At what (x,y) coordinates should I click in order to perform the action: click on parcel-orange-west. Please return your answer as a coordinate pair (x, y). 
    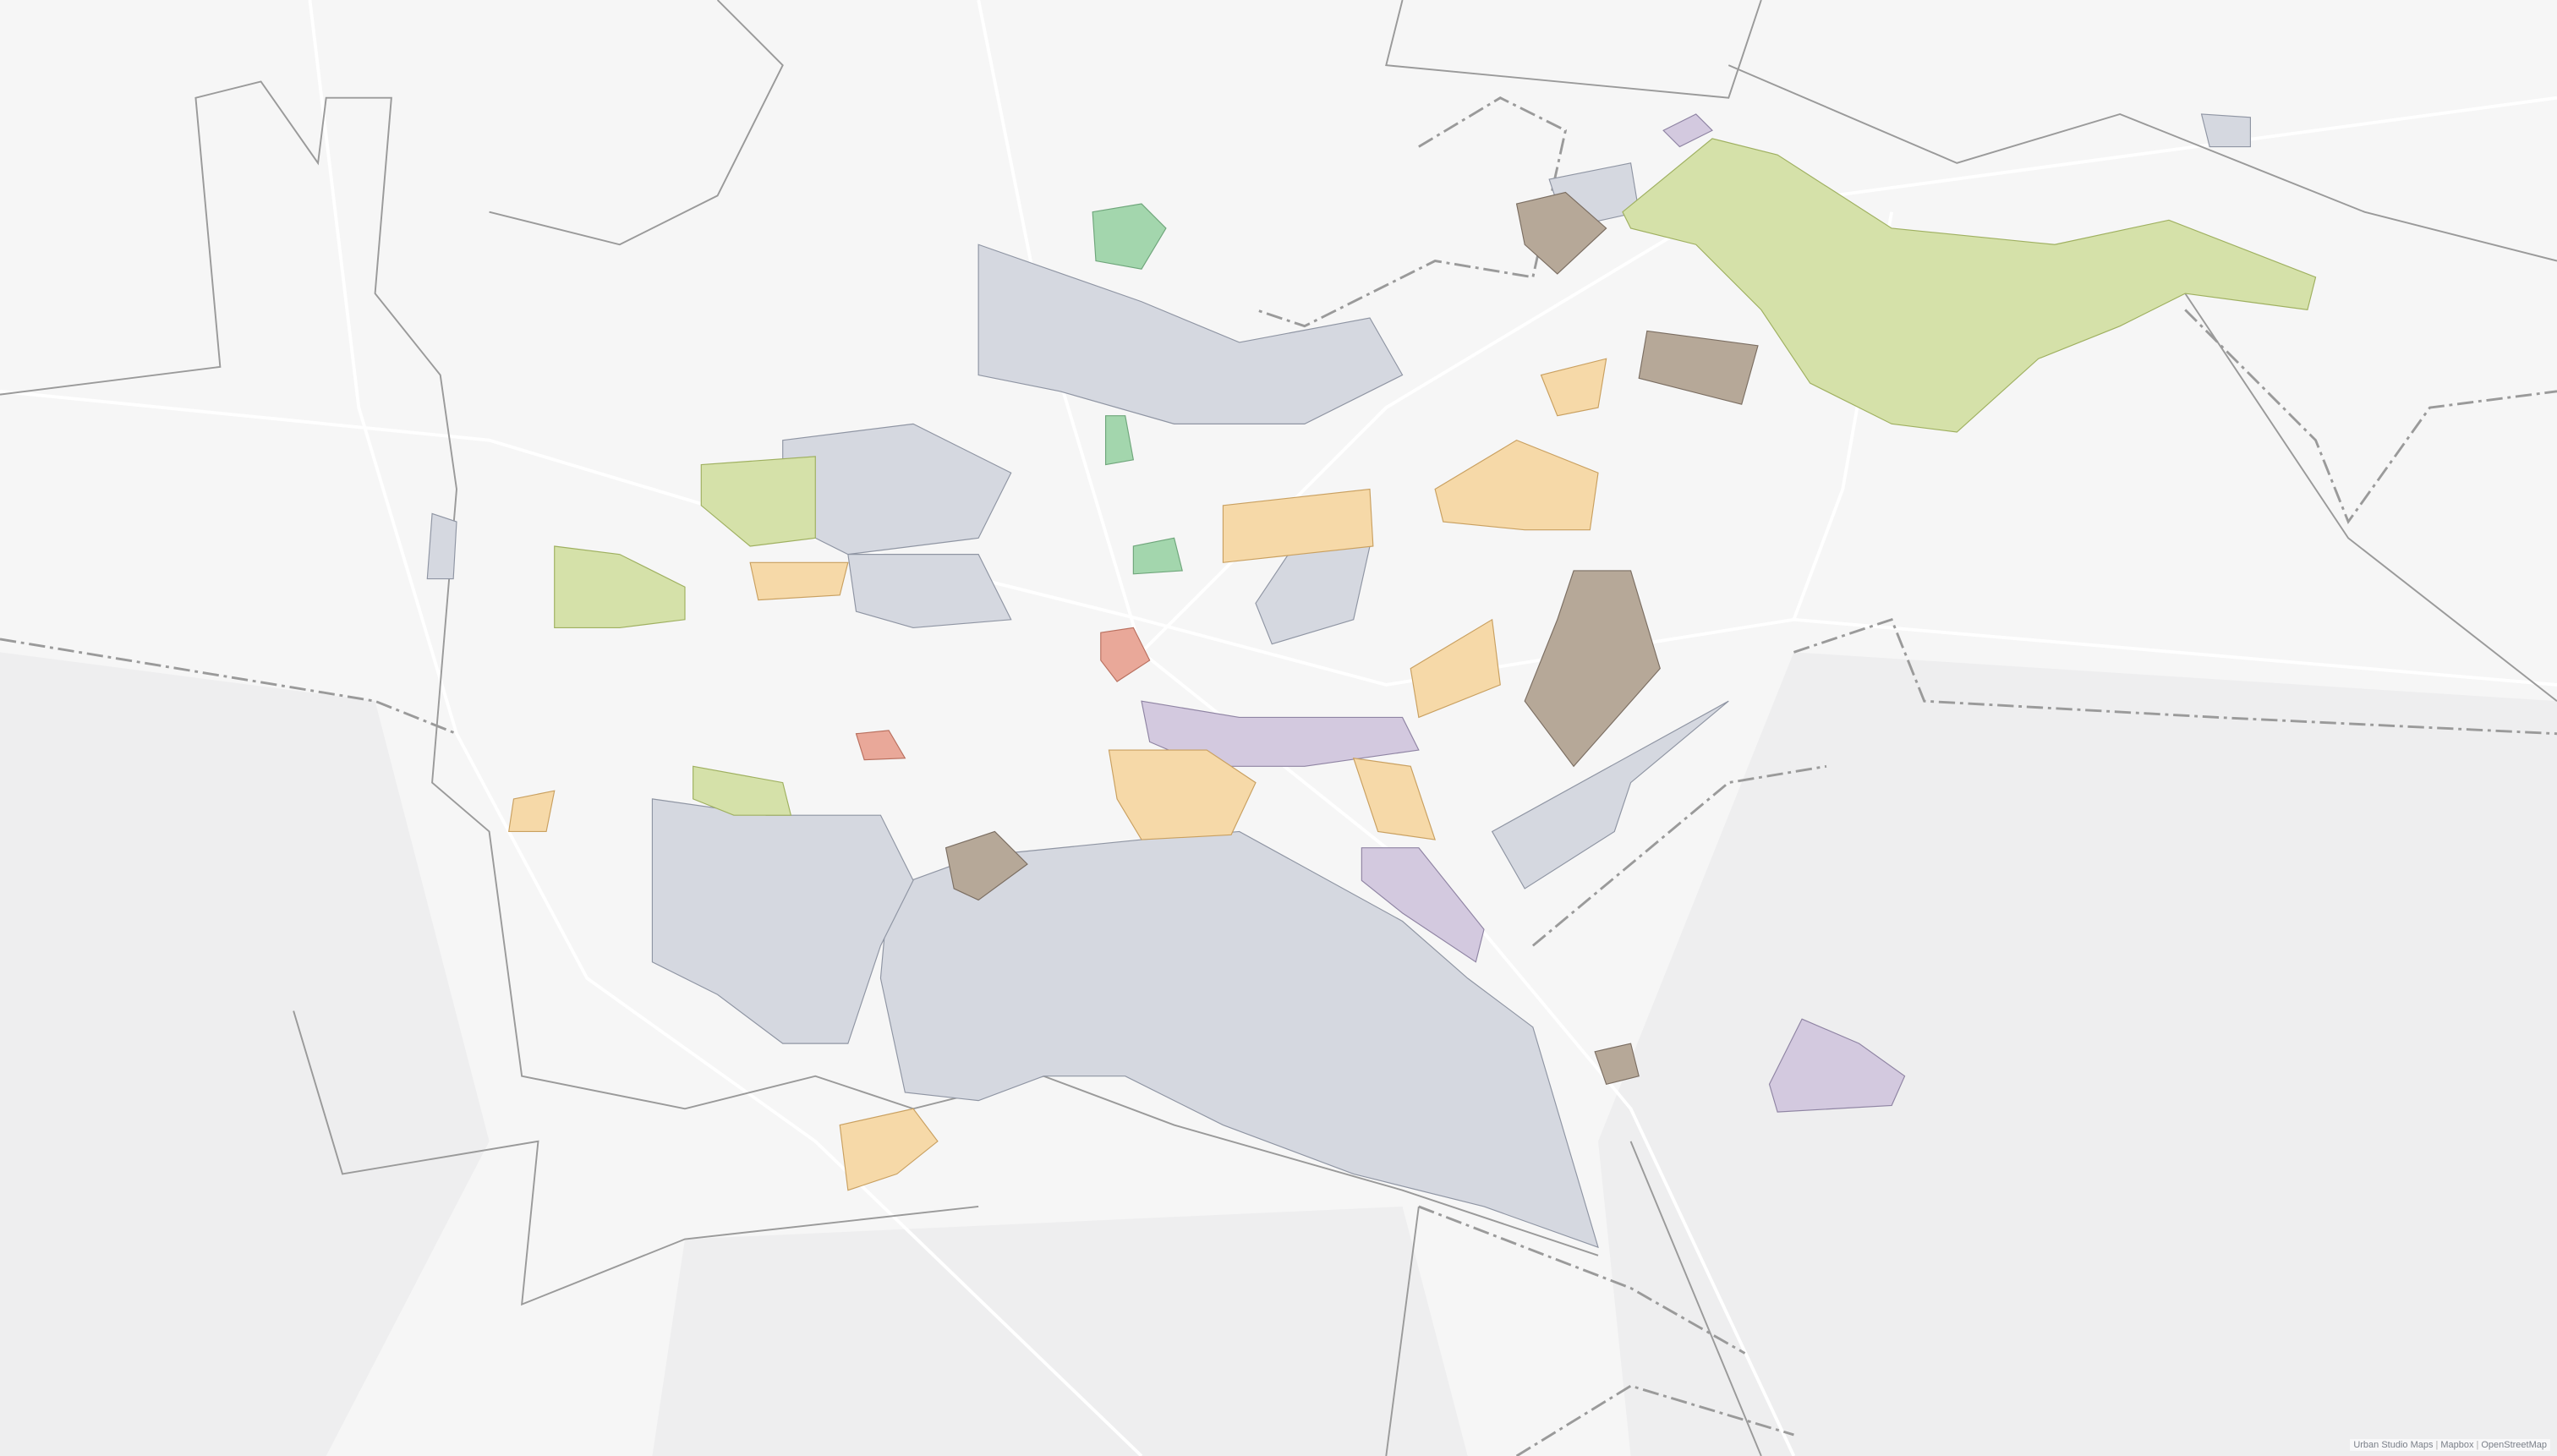
    Looking at the image, I should click on (799, 581).